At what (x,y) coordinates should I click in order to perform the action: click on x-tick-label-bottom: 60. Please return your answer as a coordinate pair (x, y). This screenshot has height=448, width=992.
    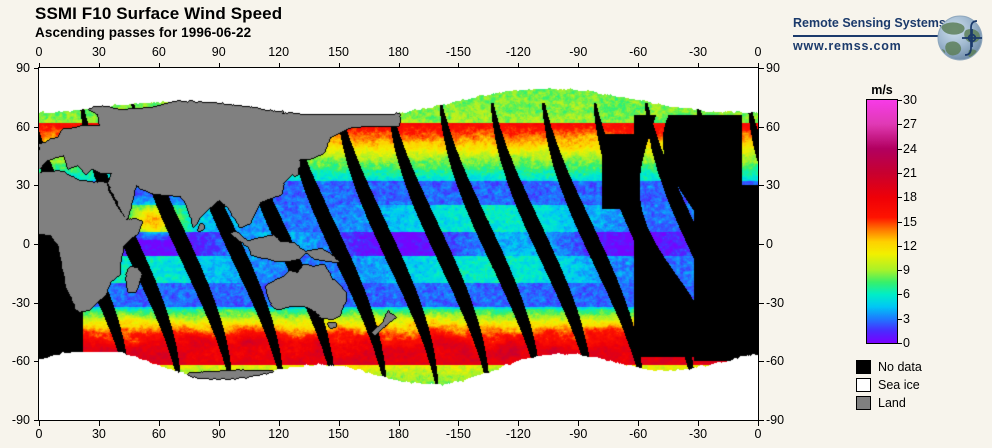
    Looking at the image, I should click on (158, 434).